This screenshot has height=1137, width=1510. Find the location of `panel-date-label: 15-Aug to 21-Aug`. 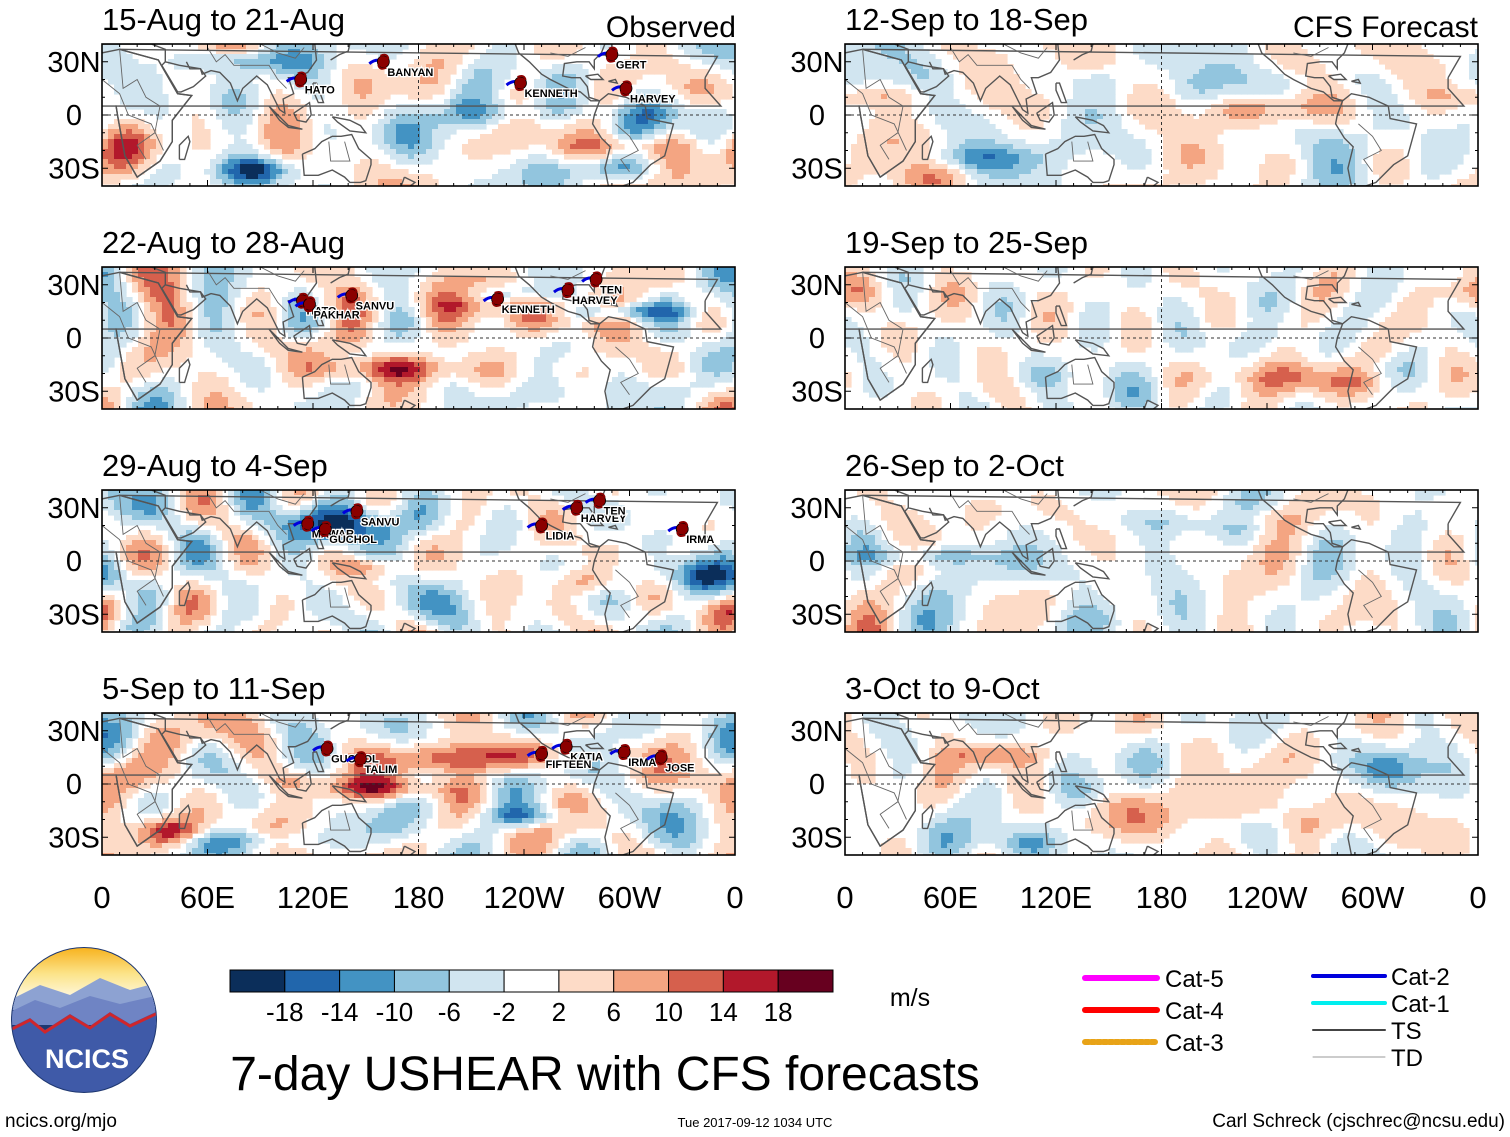

panel-date-label: 15-Aug to 21-Aug is located at coordinates (223, 19).